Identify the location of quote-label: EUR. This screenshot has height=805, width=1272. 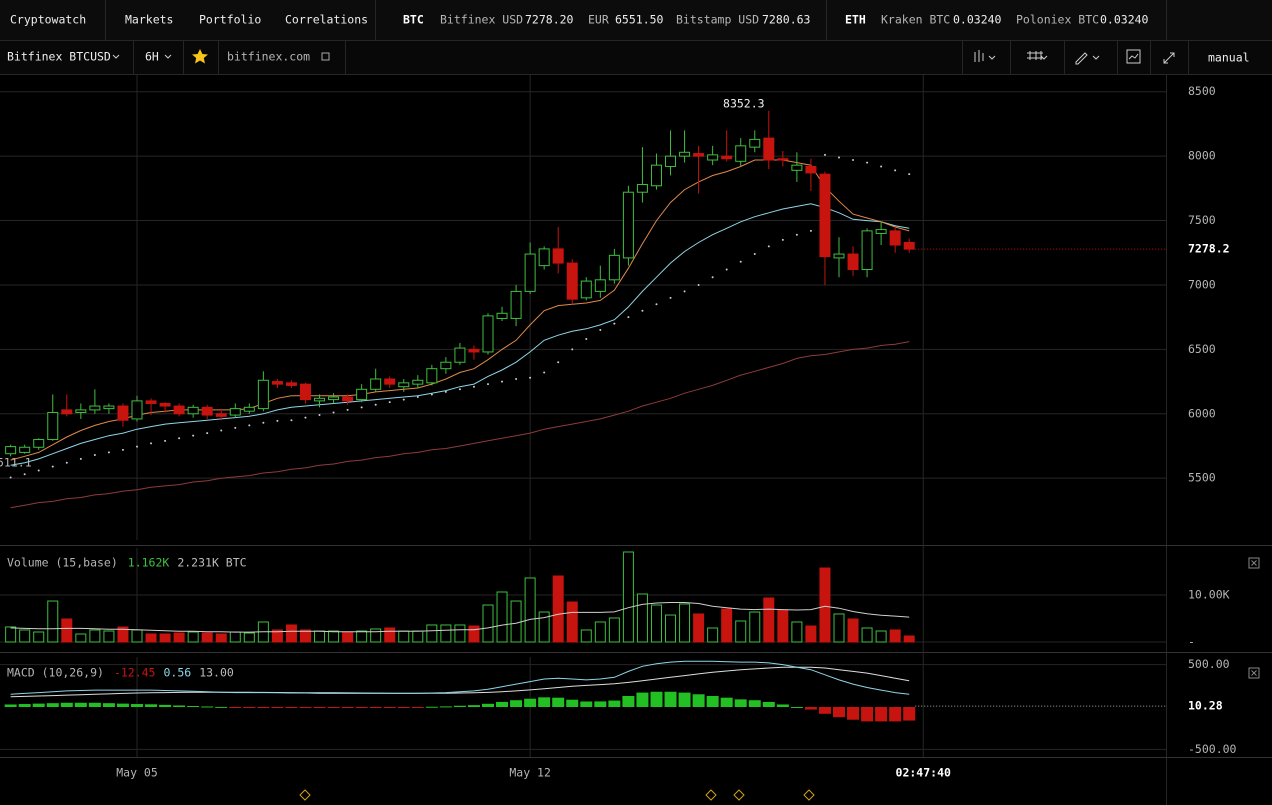
(598, 20).